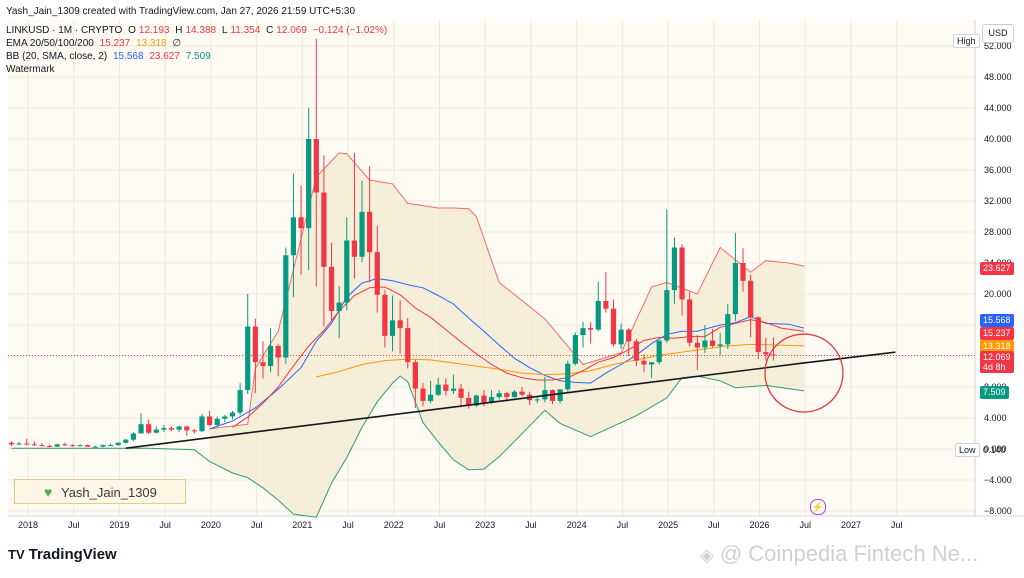  Describe the element at coordinates (164, 56) in the screenshot. I see `bb-upper-value: 23.627` at that location.